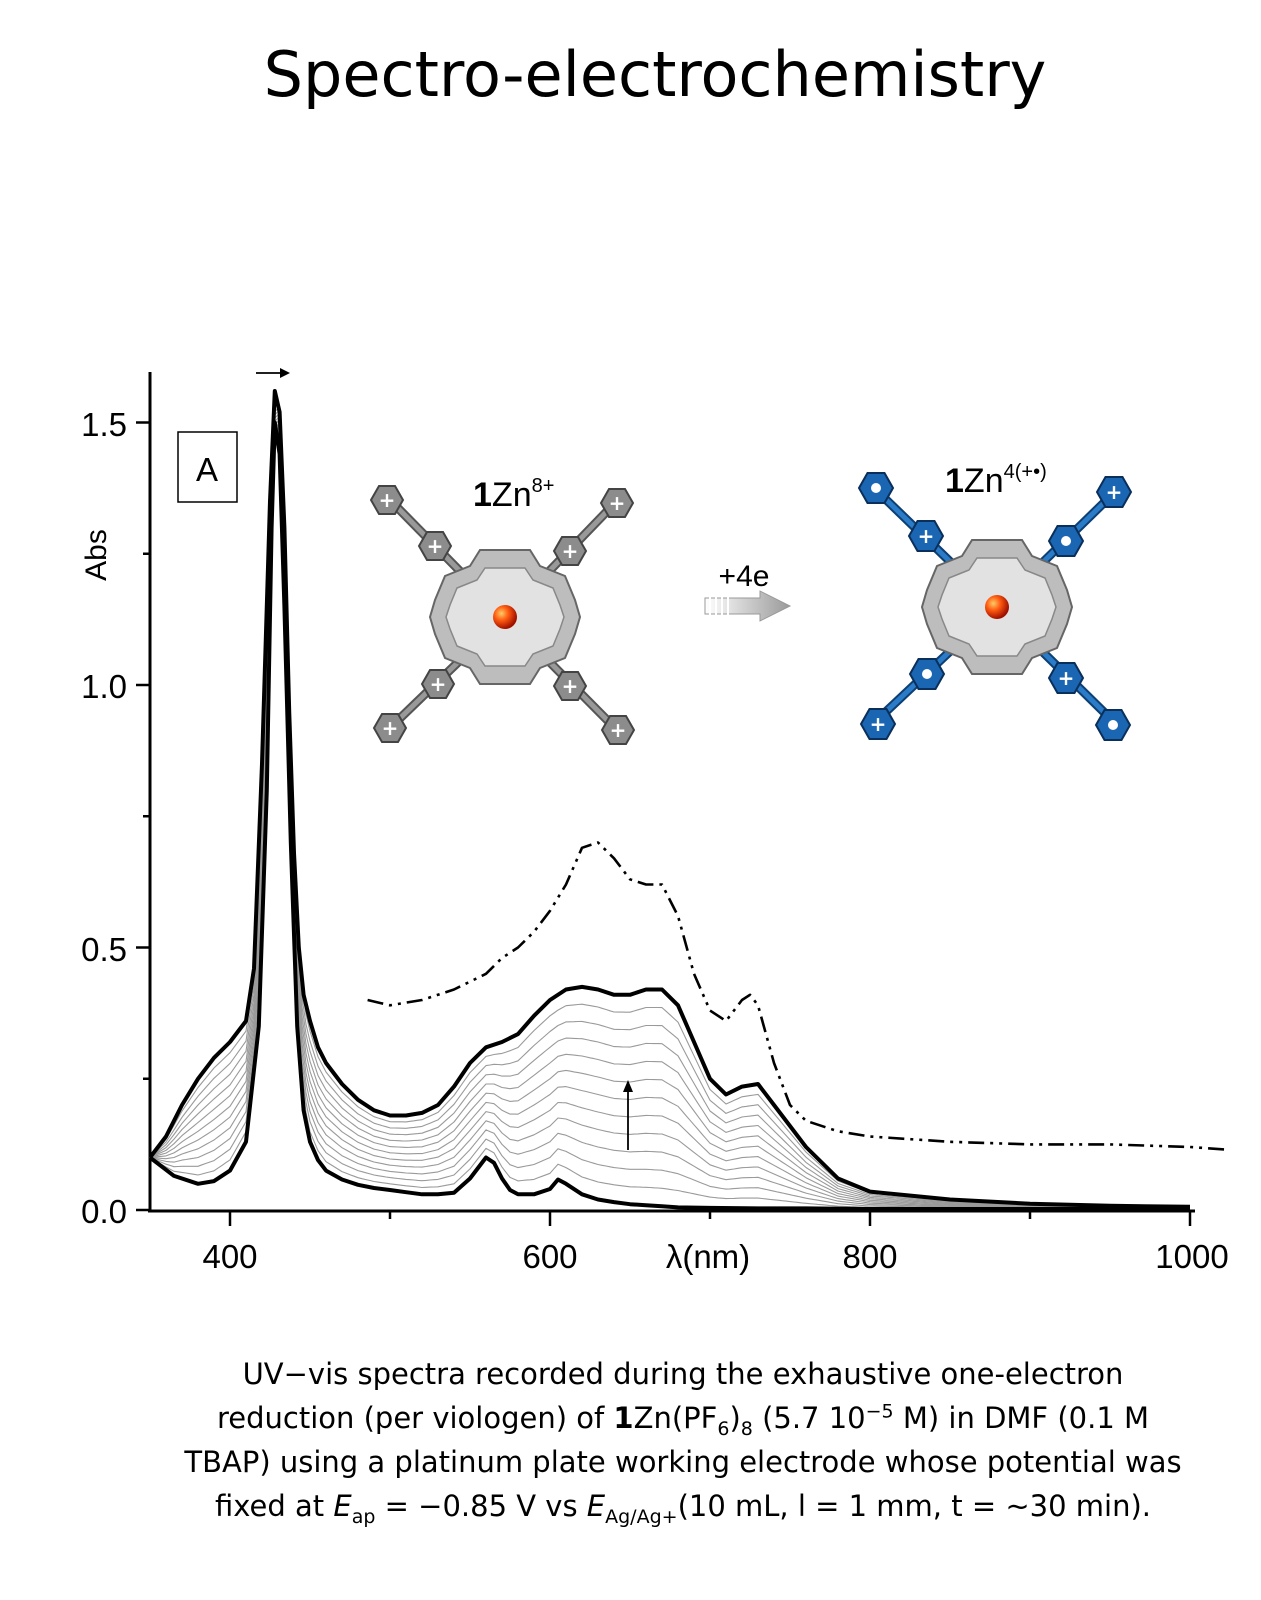 The width and height of the screenshot is (1261, 1600). I want to click on x-tick-label: 600, so click(549, 1256).